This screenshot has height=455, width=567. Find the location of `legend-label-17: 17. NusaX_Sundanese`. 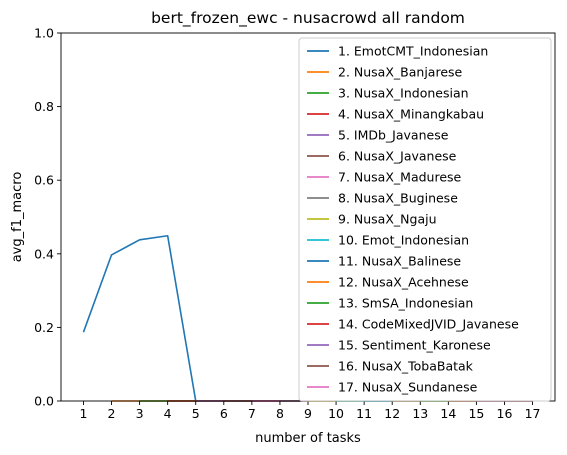

legend-label-17: 17. NusaX_Sundanese is located at coordinates (408, 387).